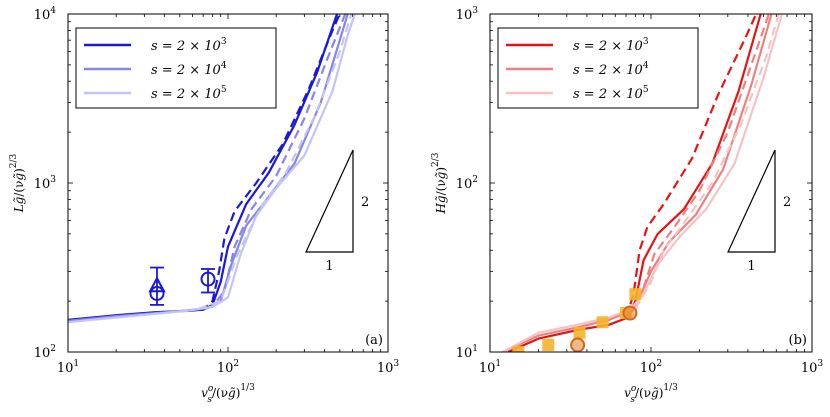  What do you see at coordinates (17, 183) in the screenshot?
I see `y-axis-label: Lg̃/(νg̃)2/3` at bounding box center [17, 183].